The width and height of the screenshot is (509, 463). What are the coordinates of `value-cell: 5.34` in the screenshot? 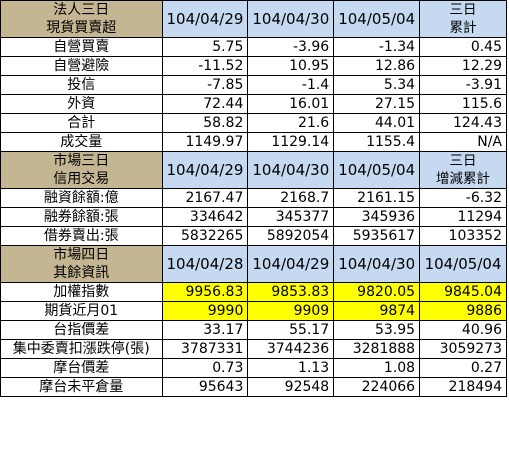 It's located at (377, 85).